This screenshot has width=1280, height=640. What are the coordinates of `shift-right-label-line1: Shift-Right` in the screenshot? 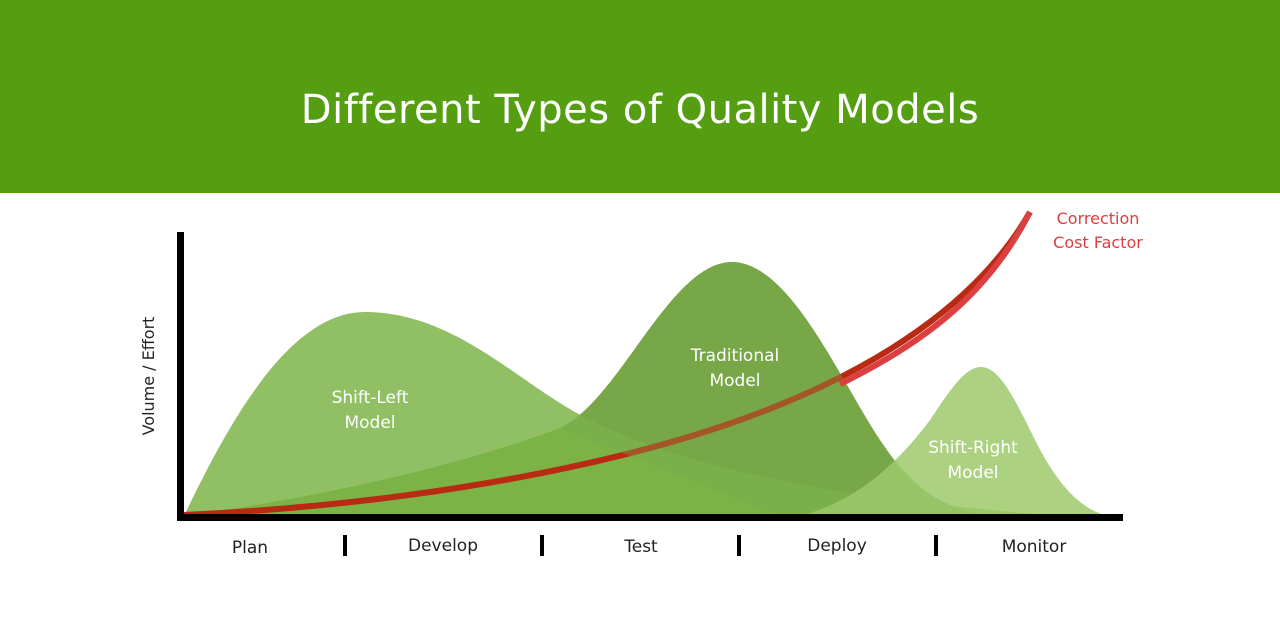 It's located at (973, 448).